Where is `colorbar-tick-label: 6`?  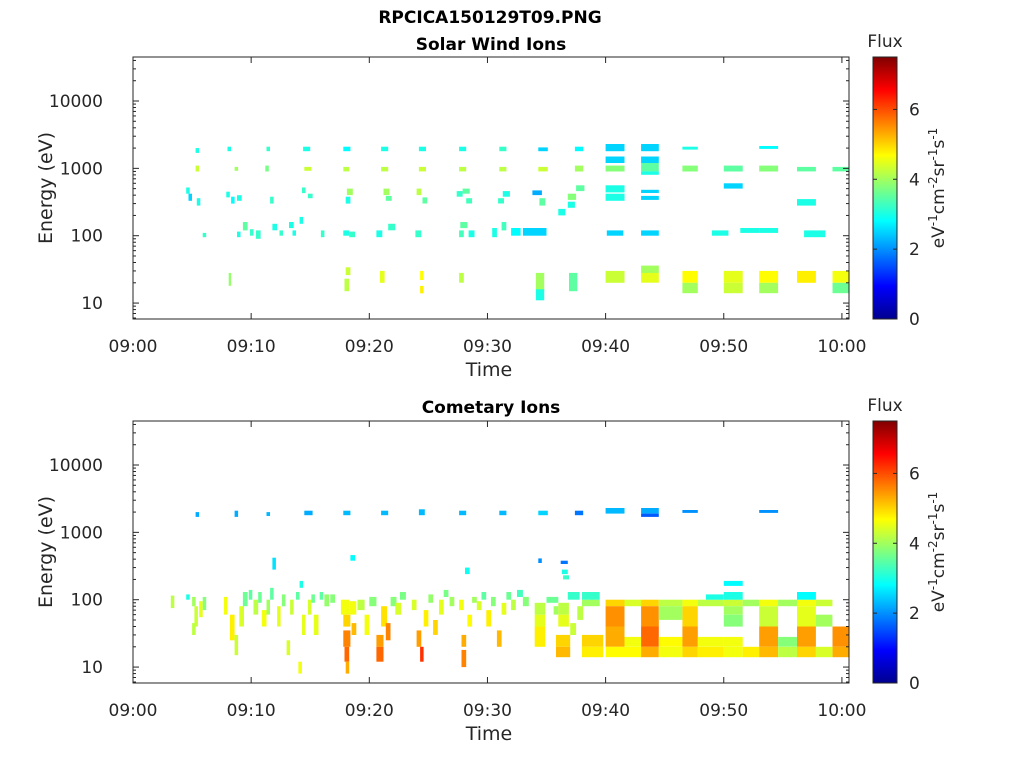 colorbar-tick-label: 6 is located at coordinates (914, 474).